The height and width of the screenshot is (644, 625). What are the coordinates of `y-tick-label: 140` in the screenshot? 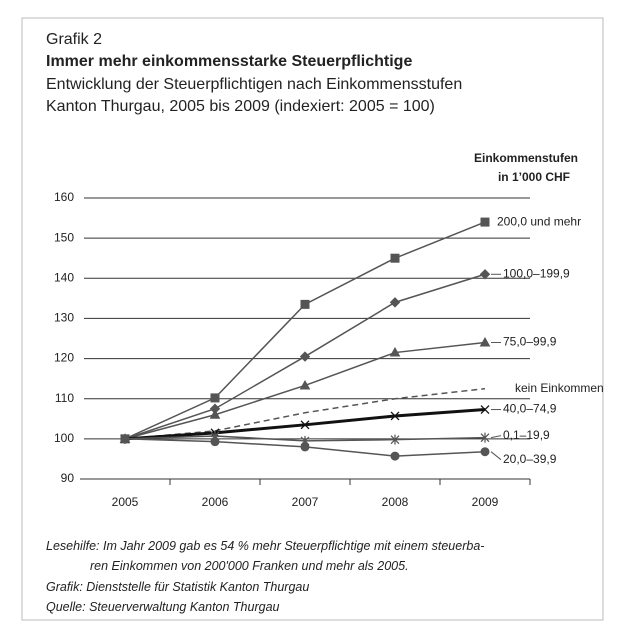 It's located at (64, 277).